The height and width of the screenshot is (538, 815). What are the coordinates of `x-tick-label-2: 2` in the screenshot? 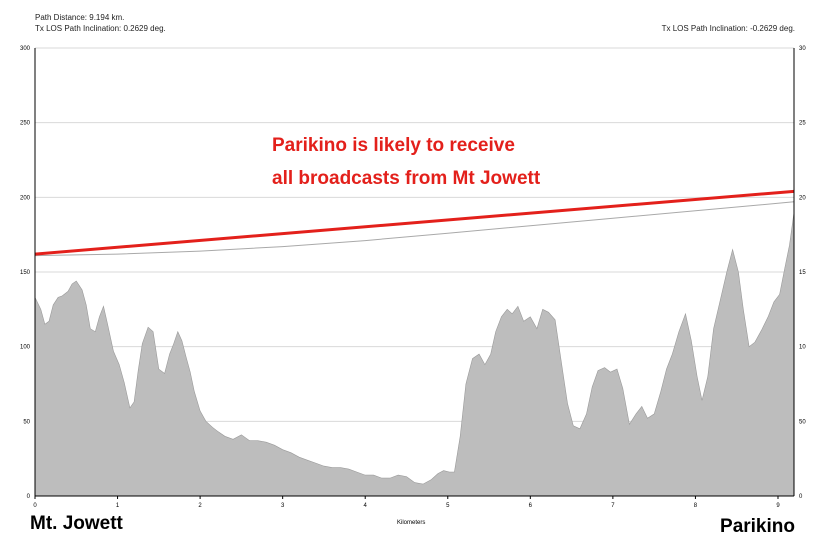 It's located at (200, 506).